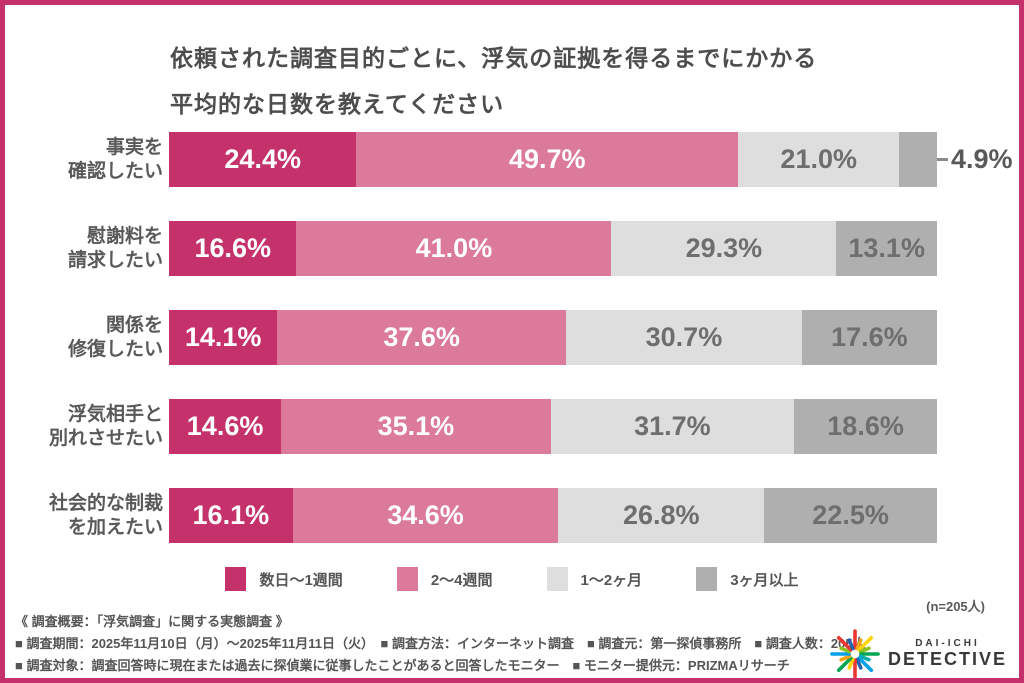 This screenshot has width=1024, height=683. I want to click on sample-size-note: (n=205人), so click(955, 606).